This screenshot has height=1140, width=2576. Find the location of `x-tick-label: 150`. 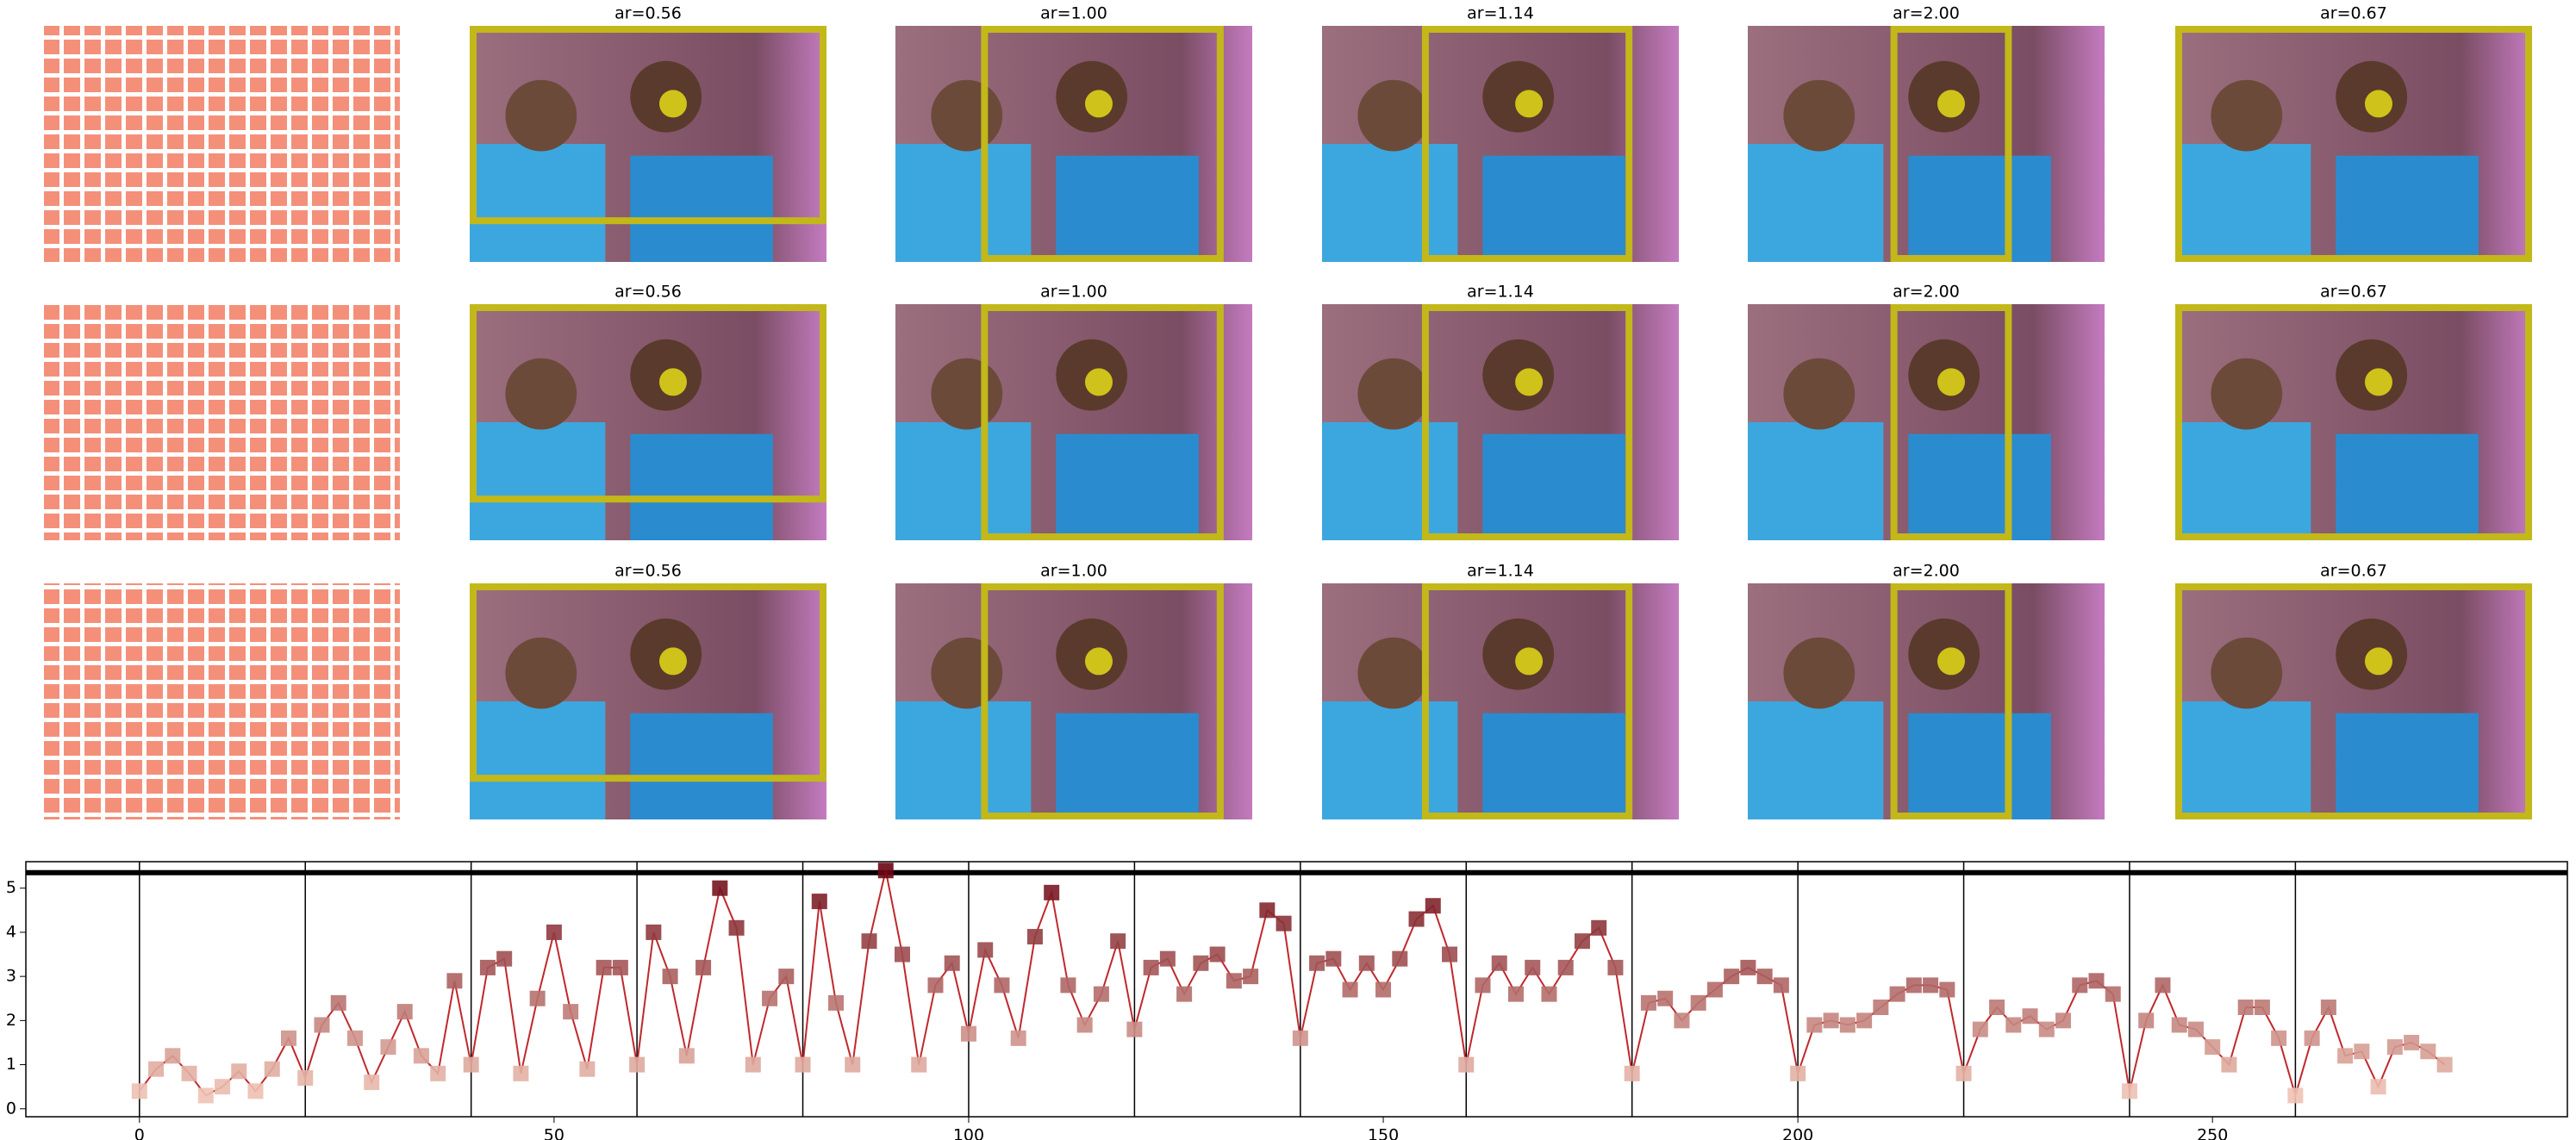

x-tick-label: 150 is located at coordinates (1383, 1133).